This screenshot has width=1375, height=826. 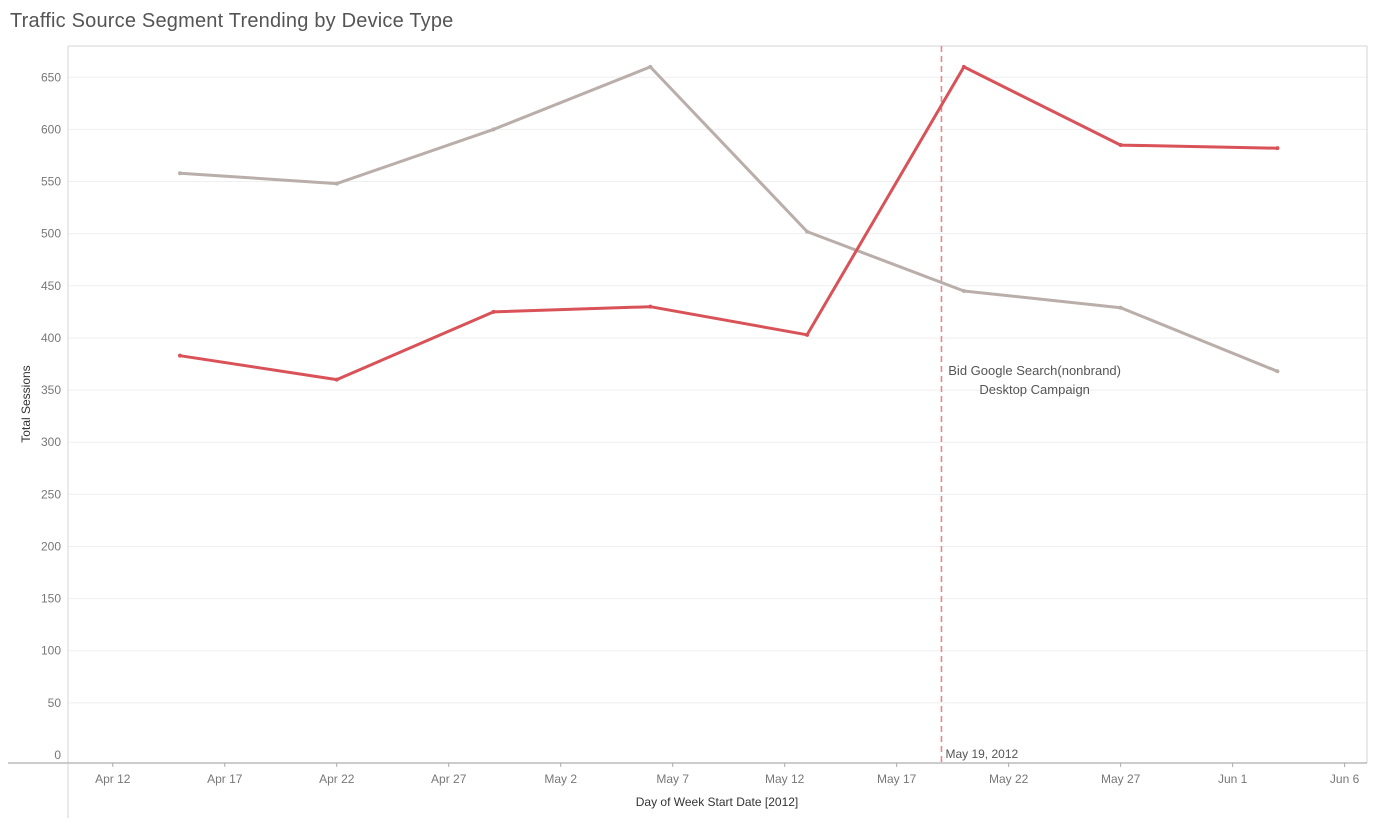 What do you see at coordinates (51, 494) in the screenshot?
I see `y-tick-label: 250` at bounding box center [51, 494].